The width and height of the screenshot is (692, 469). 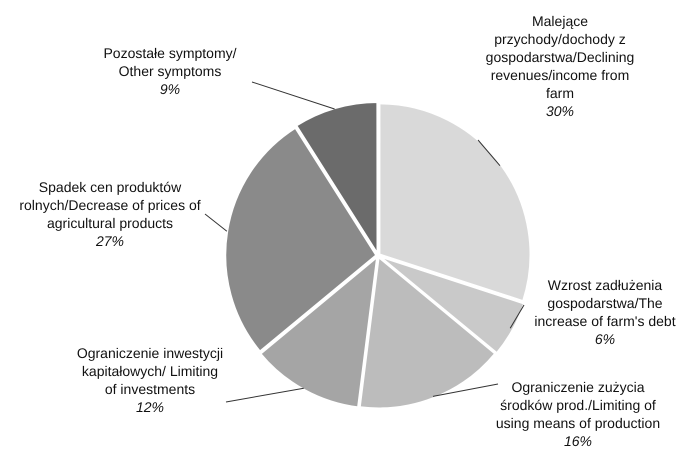 What do you see at coordinates (110, 241) in the screenshot?
I see `data-label: 27%` at bounding box center [110, 241].